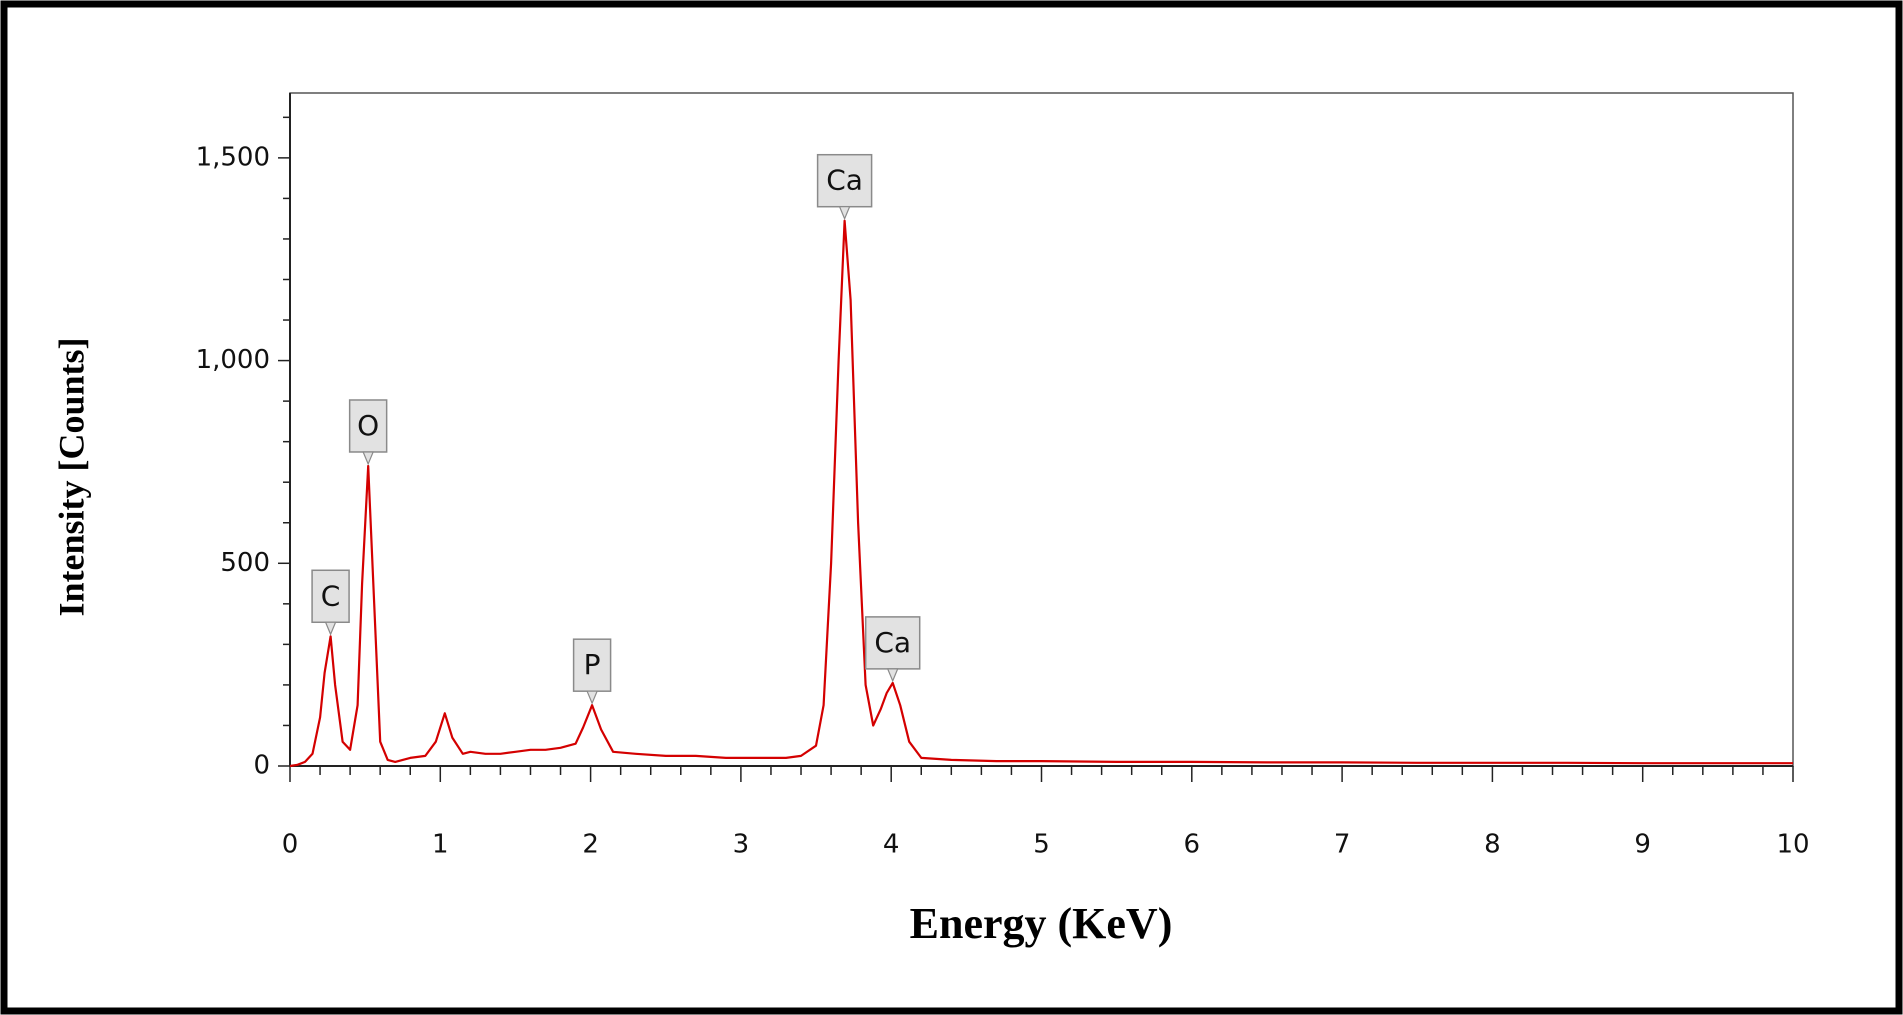 The height and width of the screenshot is (1015, 1903). I want to click on x-axis-title: Energy (KeV), so click(1041, 923).